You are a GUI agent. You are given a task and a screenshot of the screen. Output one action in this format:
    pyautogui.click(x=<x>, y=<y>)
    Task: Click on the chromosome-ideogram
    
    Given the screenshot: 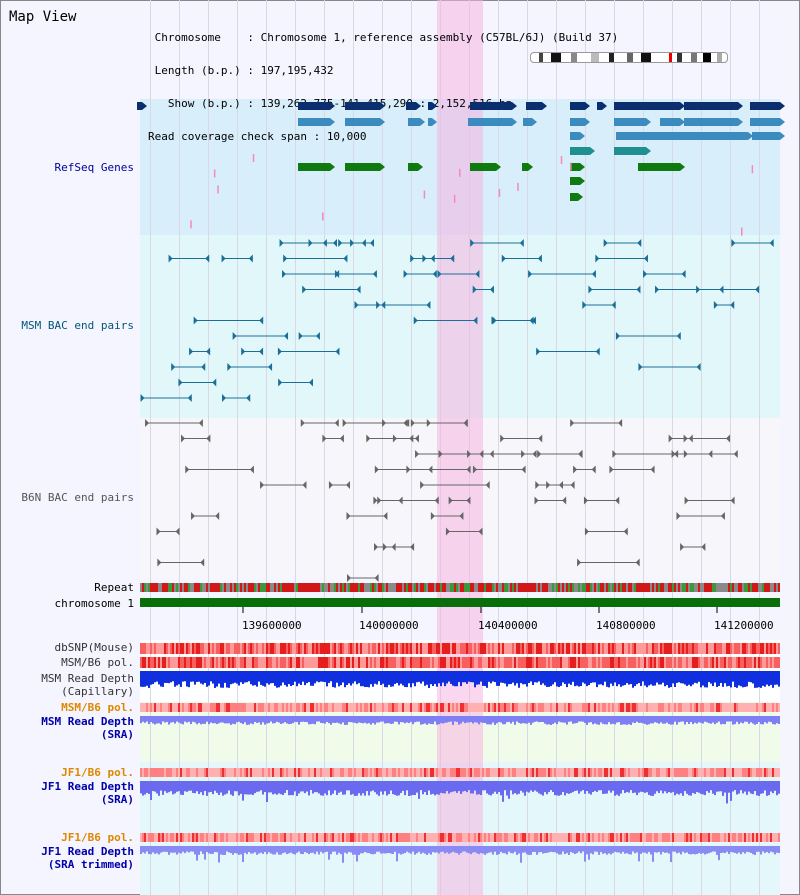 What is the action you would take?
    pyautogui.click(x=629, y=57)
    